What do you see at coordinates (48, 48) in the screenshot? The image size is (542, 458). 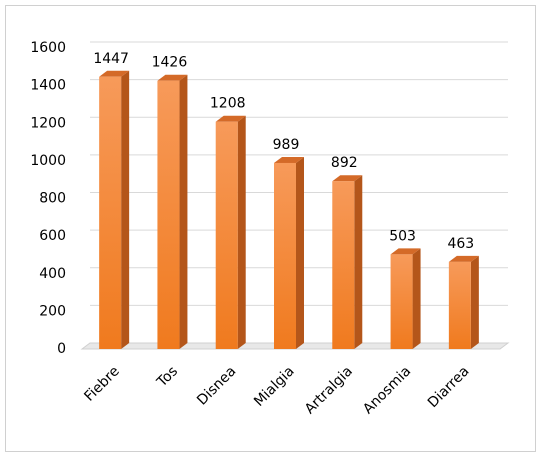 I see `y-tick-label: 1600` at bounding box center [48, 48].